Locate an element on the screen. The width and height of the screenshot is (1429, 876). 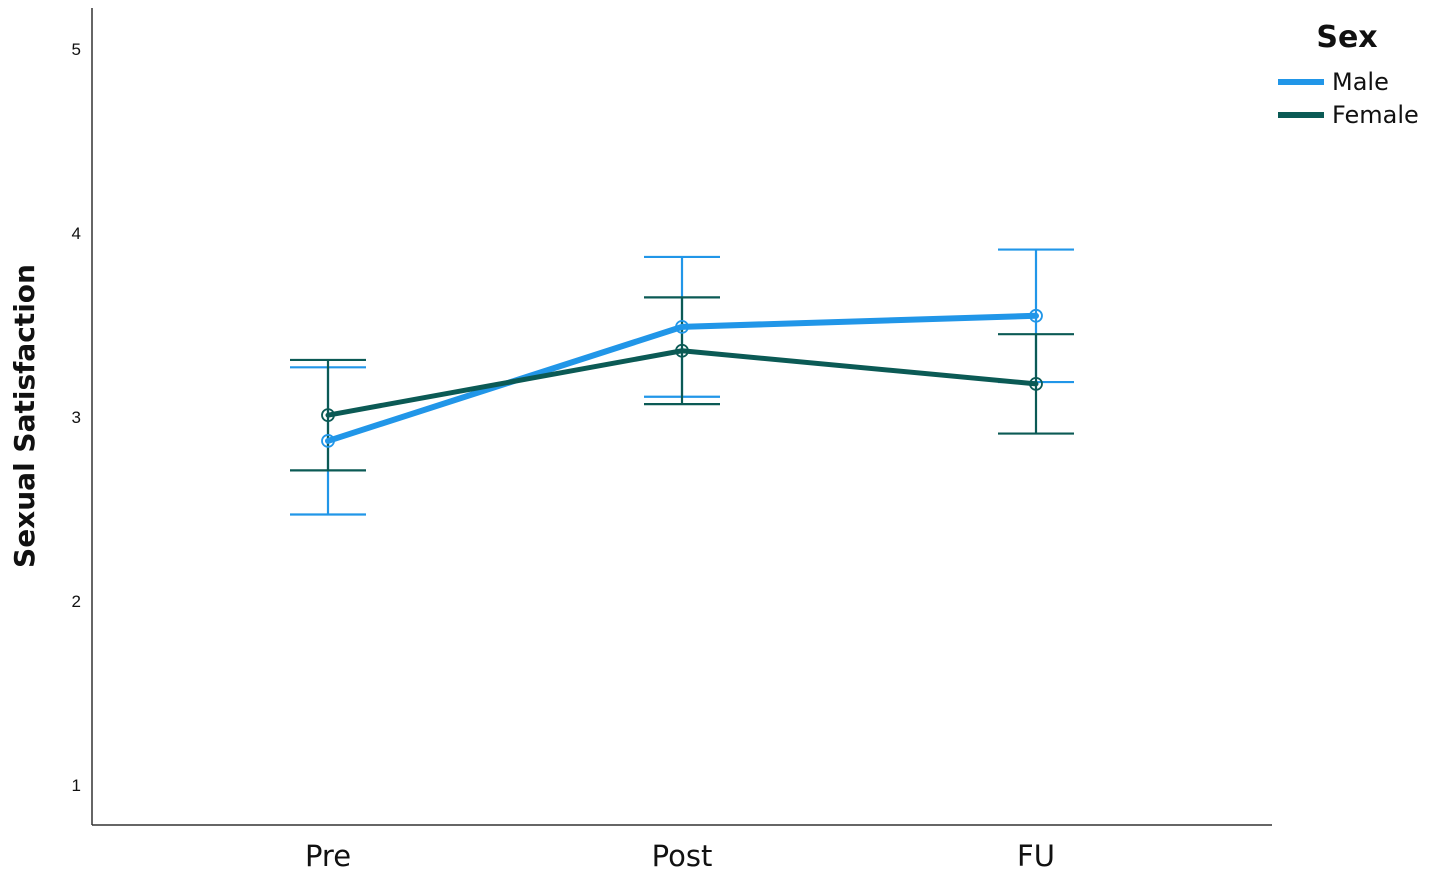
legend-item-female: Female is located at coordinates (1348, 115).